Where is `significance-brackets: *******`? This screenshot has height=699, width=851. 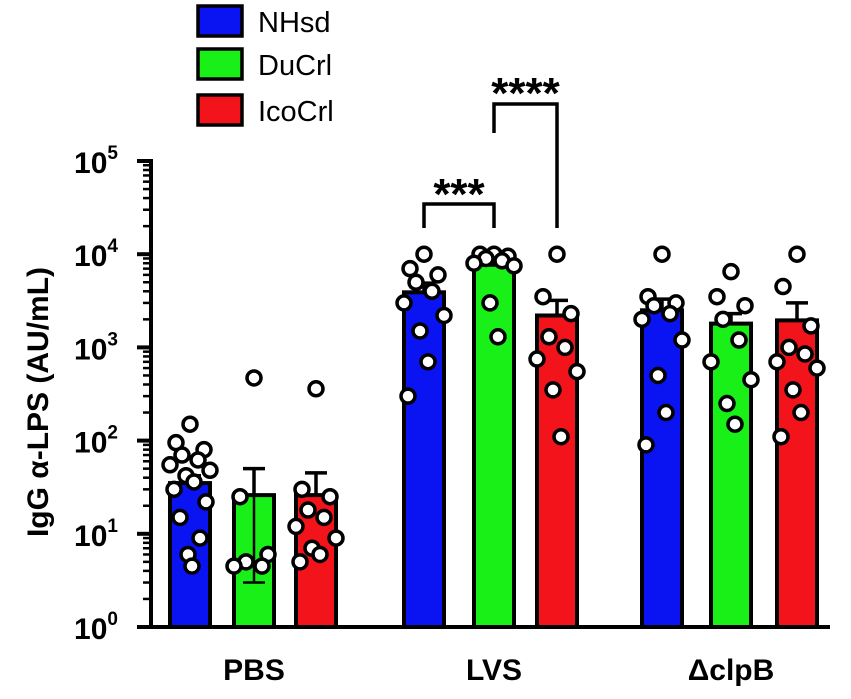 significance-brackets: ******* is located at coordinates (491, 148).